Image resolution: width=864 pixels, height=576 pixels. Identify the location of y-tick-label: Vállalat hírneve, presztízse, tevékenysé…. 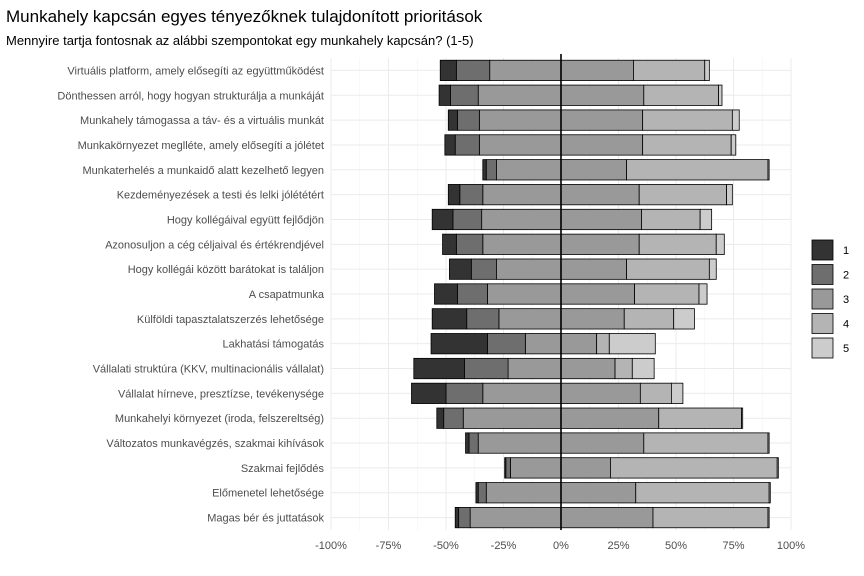
(221, 394).